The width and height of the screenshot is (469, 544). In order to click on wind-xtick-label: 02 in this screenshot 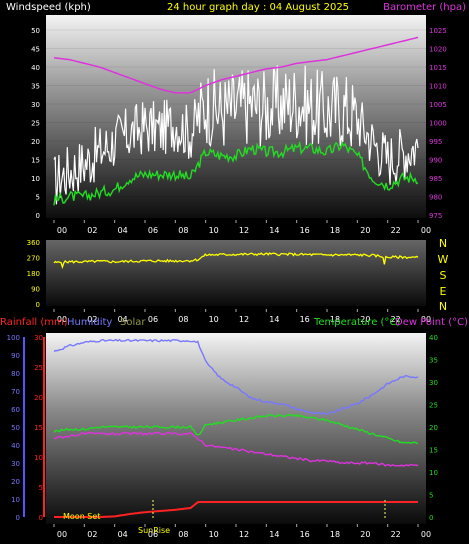, I will do `click(92, 230)`.